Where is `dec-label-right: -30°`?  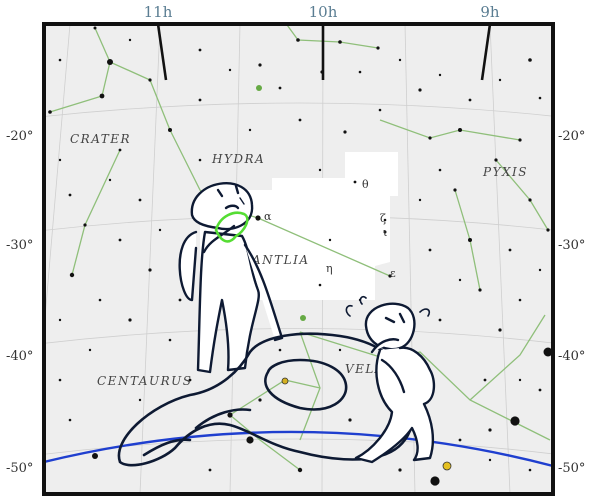 dec-label-right: -30° is located at coordinates (571, 245).